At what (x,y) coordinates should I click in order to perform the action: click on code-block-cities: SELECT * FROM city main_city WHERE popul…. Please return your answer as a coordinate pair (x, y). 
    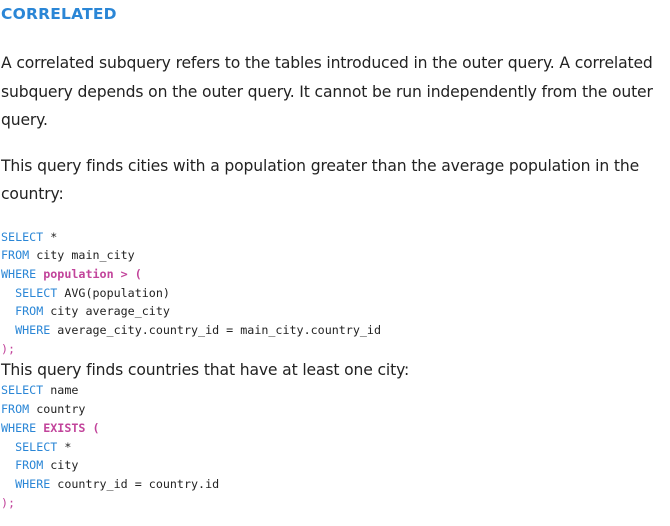
    Looking at the image, I should click on (191, 292).